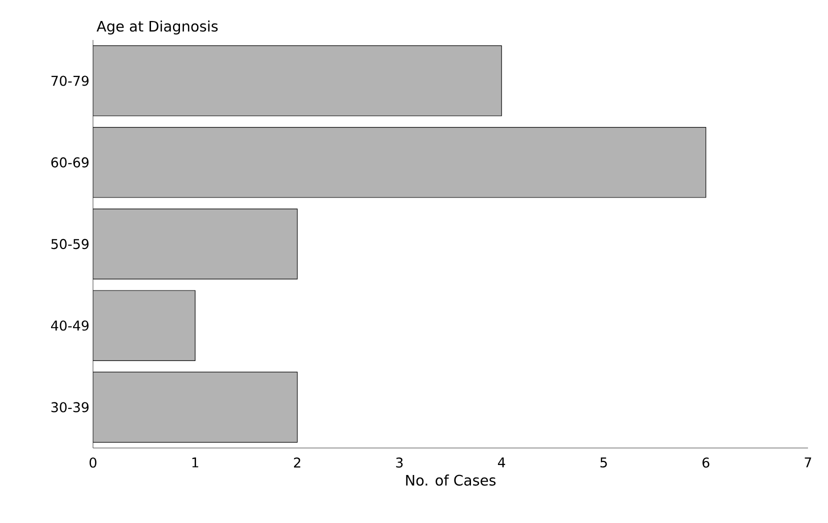 Image resolution: width=828 pixels, height=523 pixels. Describe the element at coordinates (502, 462) in the screenshot. I see `x-tick-label: 4` at that location.